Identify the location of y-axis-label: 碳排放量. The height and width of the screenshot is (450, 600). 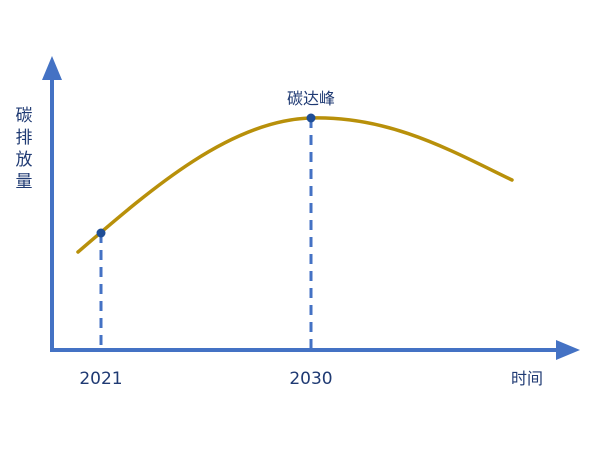
(24, 149).